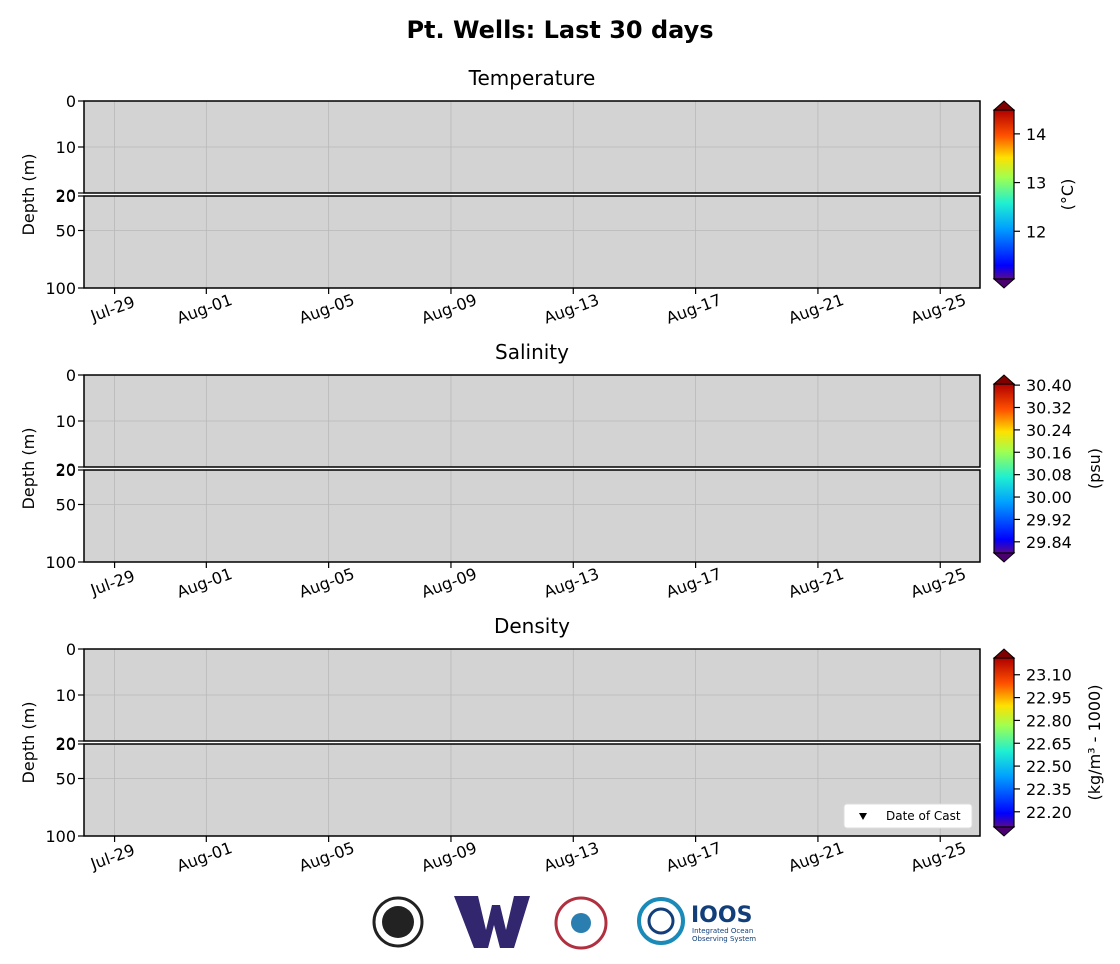 This screenshot has width=1120, height=964. What do you see at coordinates (564, 923) in the screenshot?
I see `logos: IOOS Integrated Ocean Observing System` at bounding box center [564, 923].